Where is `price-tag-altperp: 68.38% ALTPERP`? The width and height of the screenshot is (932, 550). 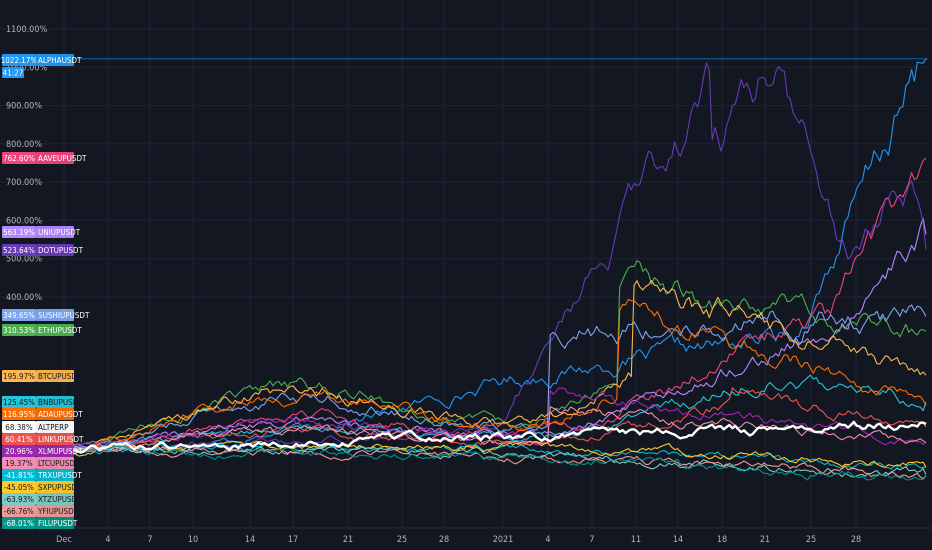
price-tag-altperp: 68.38% ALTPERP is located at coordinates (38, 427).